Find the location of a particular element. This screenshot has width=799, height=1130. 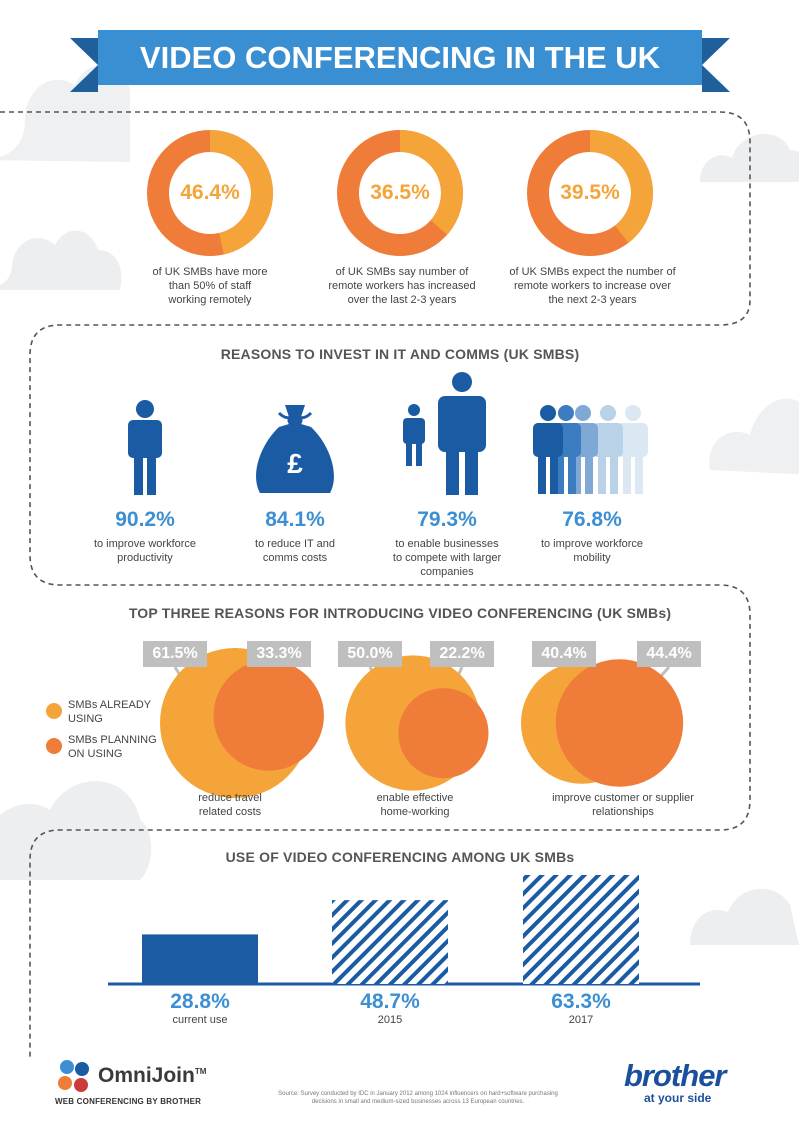

already-using-value: 40.4% is located at coordinates (564, 654).